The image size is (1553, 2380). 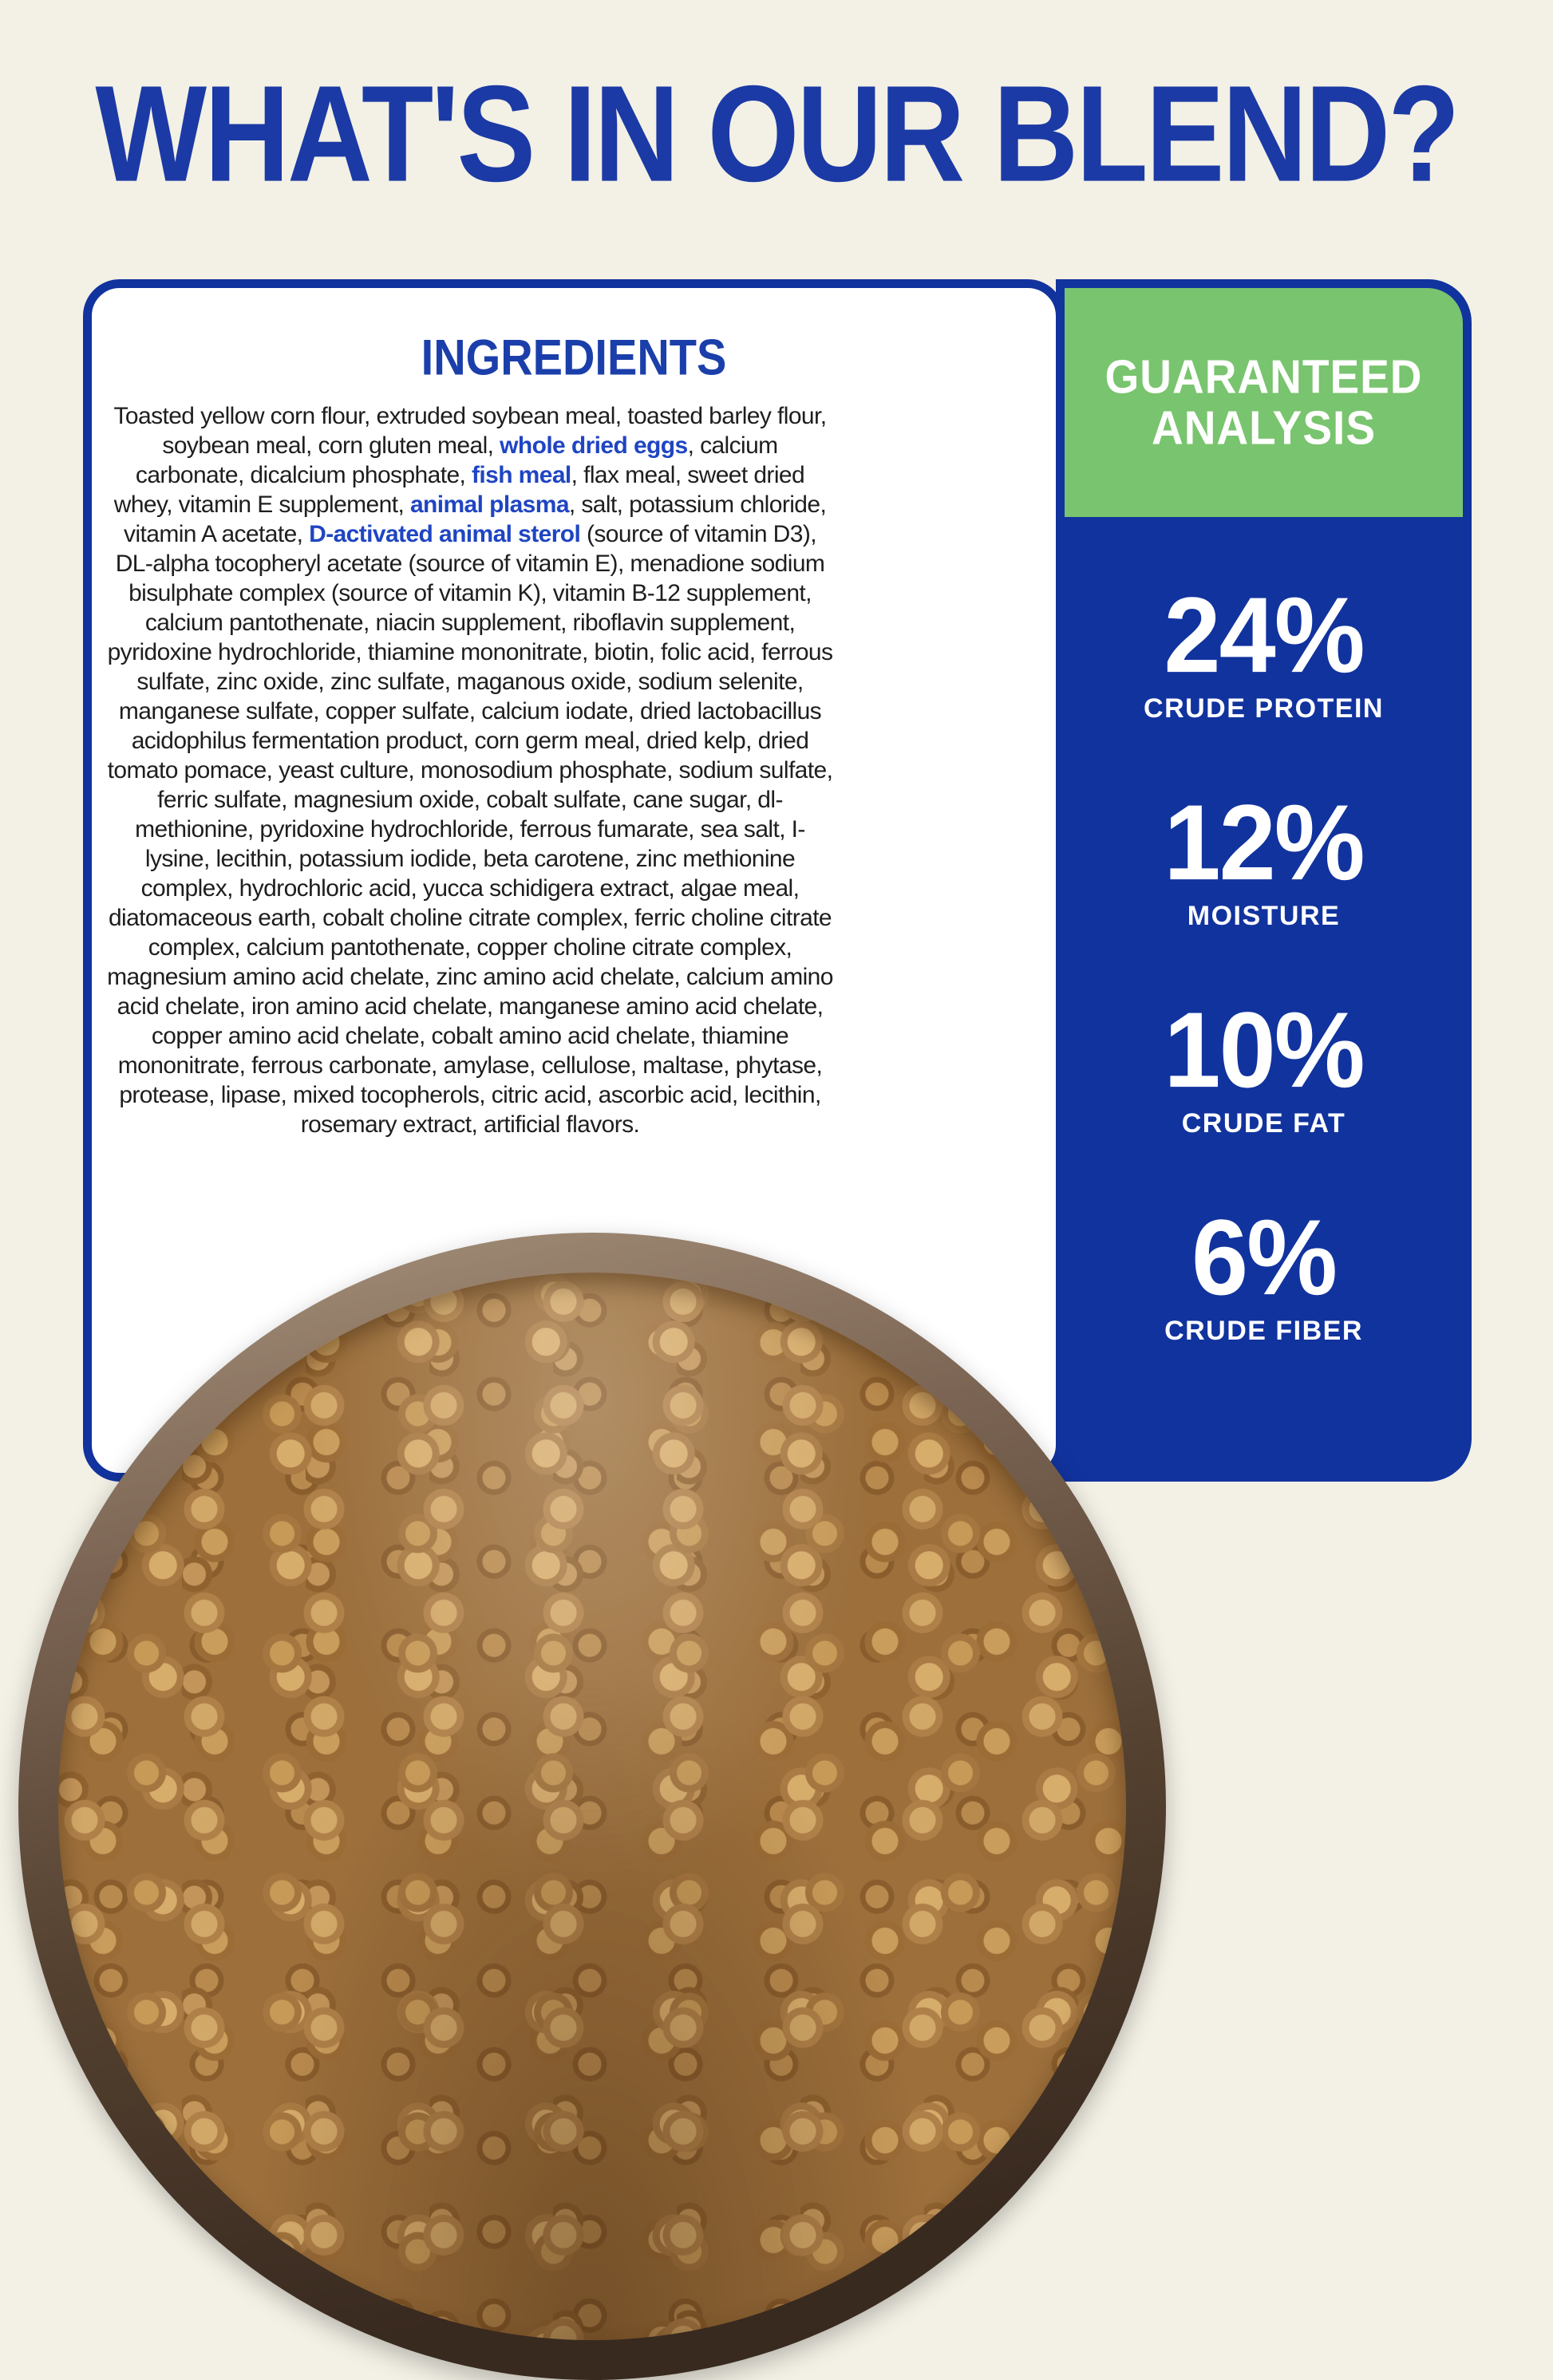 I want to click on stat-moisture: 12% MOISTURE, so click(x=1264, y=857).